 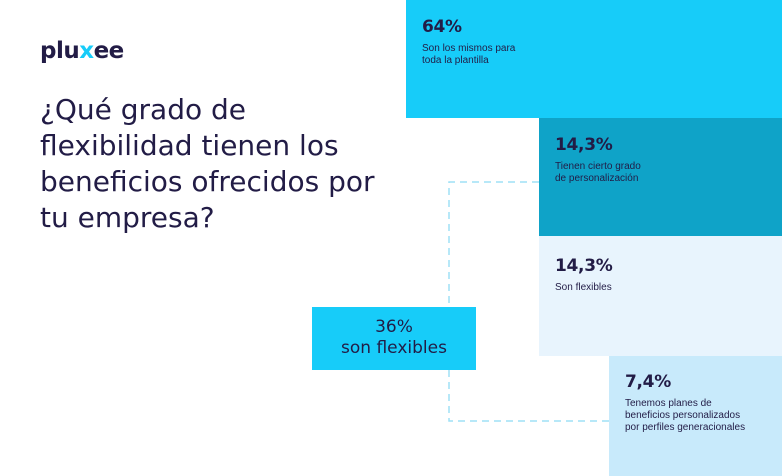 What do you see at coordinates (583, 287) in the screenshot?
I see `bar-description-line: Son flexibles` at bounding box center [583, 287].